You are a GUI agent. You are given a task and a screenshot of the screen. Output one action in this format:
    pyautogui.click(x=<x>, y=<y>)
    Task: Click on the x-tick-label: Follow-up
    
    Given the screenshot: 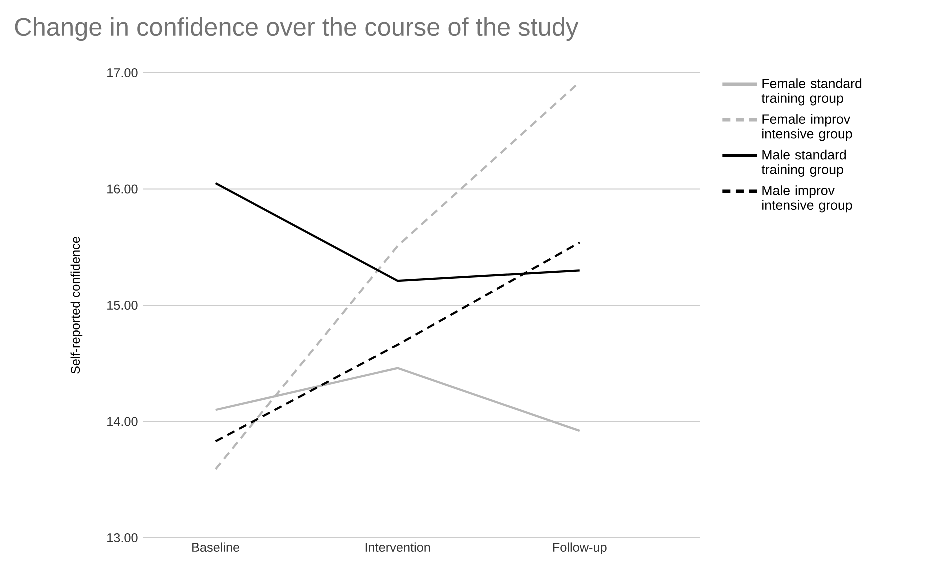 What is the action you would take?
    pyautogui.click(x=580, y=548)
    